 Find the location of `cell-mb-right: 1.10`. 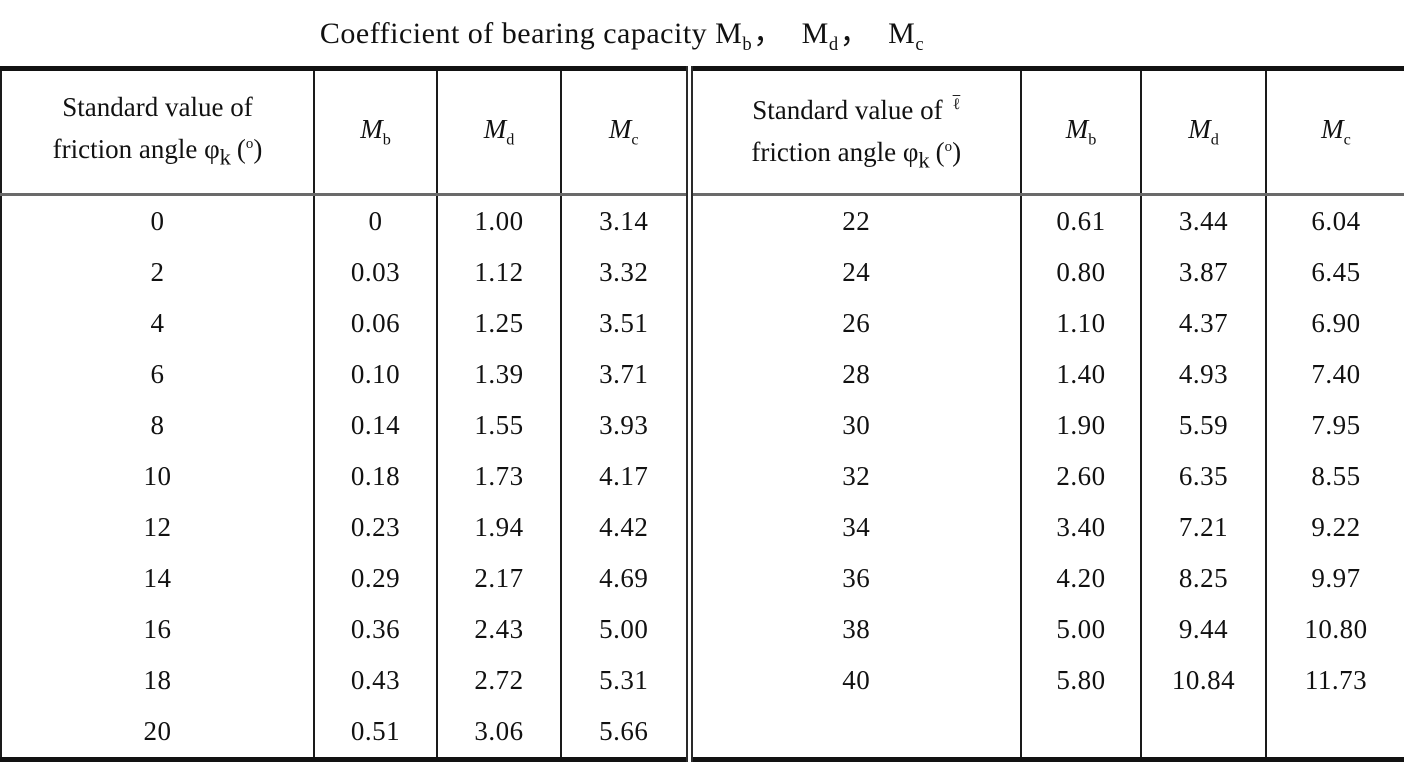

cell-mb-right: 1.10 is located at coordinates (1080, 323).